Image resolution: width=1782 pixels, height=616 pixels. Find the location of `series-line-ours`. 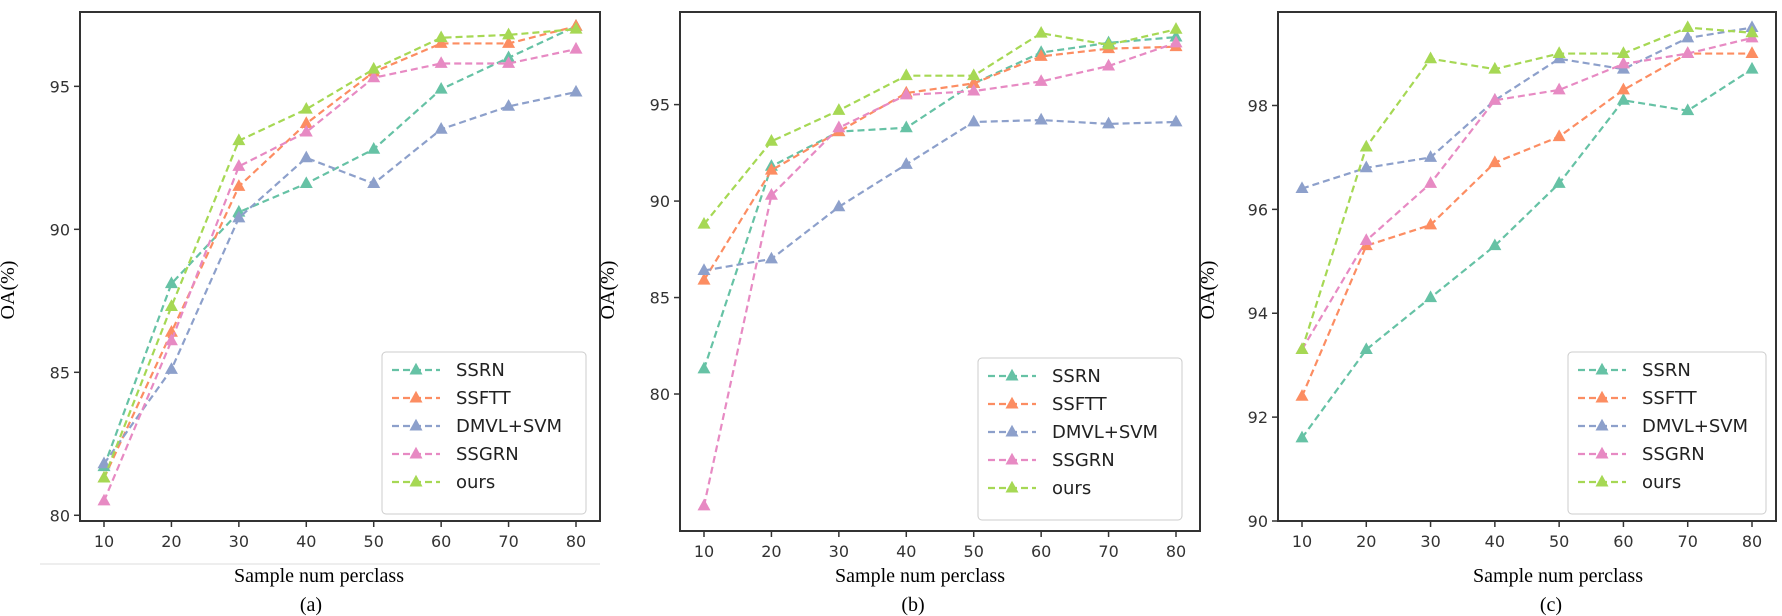

series-line-ours is located at coordinates (940, 126).